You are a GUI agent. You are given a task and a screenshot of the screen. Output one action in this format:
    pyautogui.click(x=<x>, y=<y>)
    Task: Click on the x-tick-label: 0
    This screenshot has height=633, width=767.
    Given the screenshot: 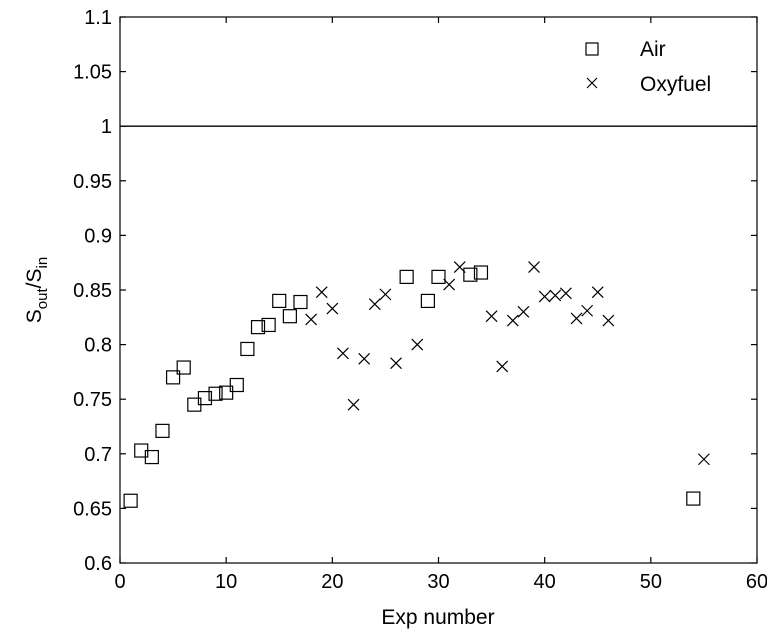 What is the action you would take?
    pyautogui.click(x=119, y=582)
    